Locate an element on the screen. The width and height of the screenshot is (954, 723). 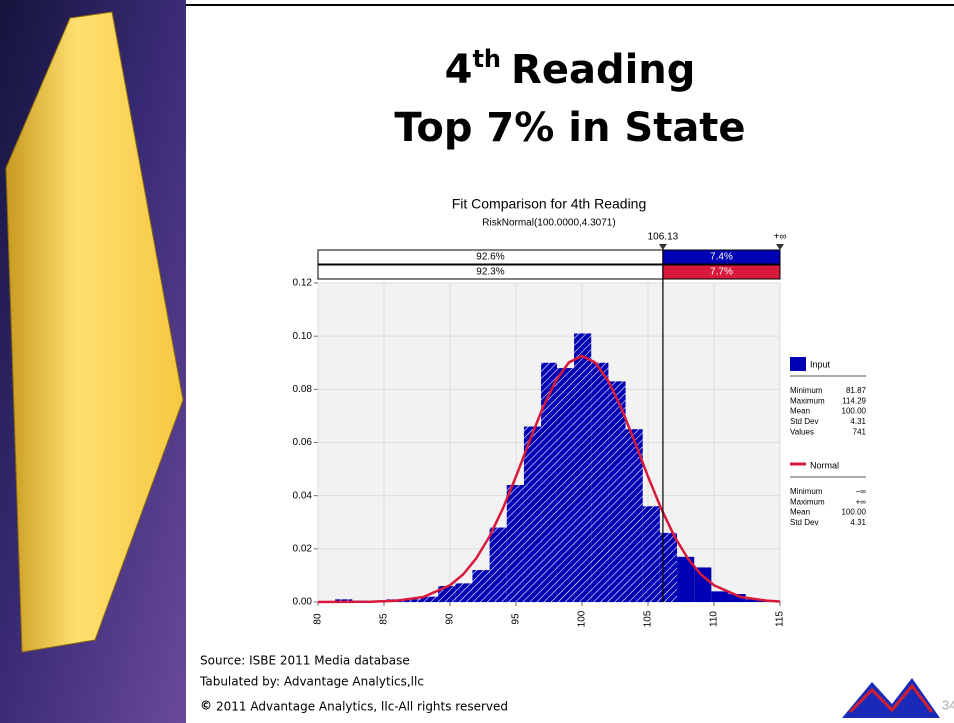
x-tick-label: 110 is located at coordinates (714, 619).